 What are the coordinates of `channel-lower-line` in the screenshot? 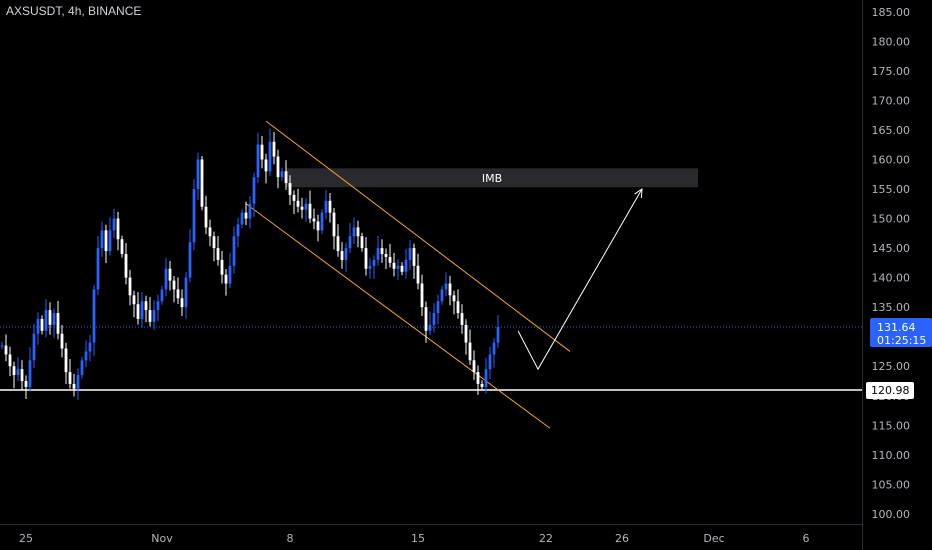 It's located at (398, 316).